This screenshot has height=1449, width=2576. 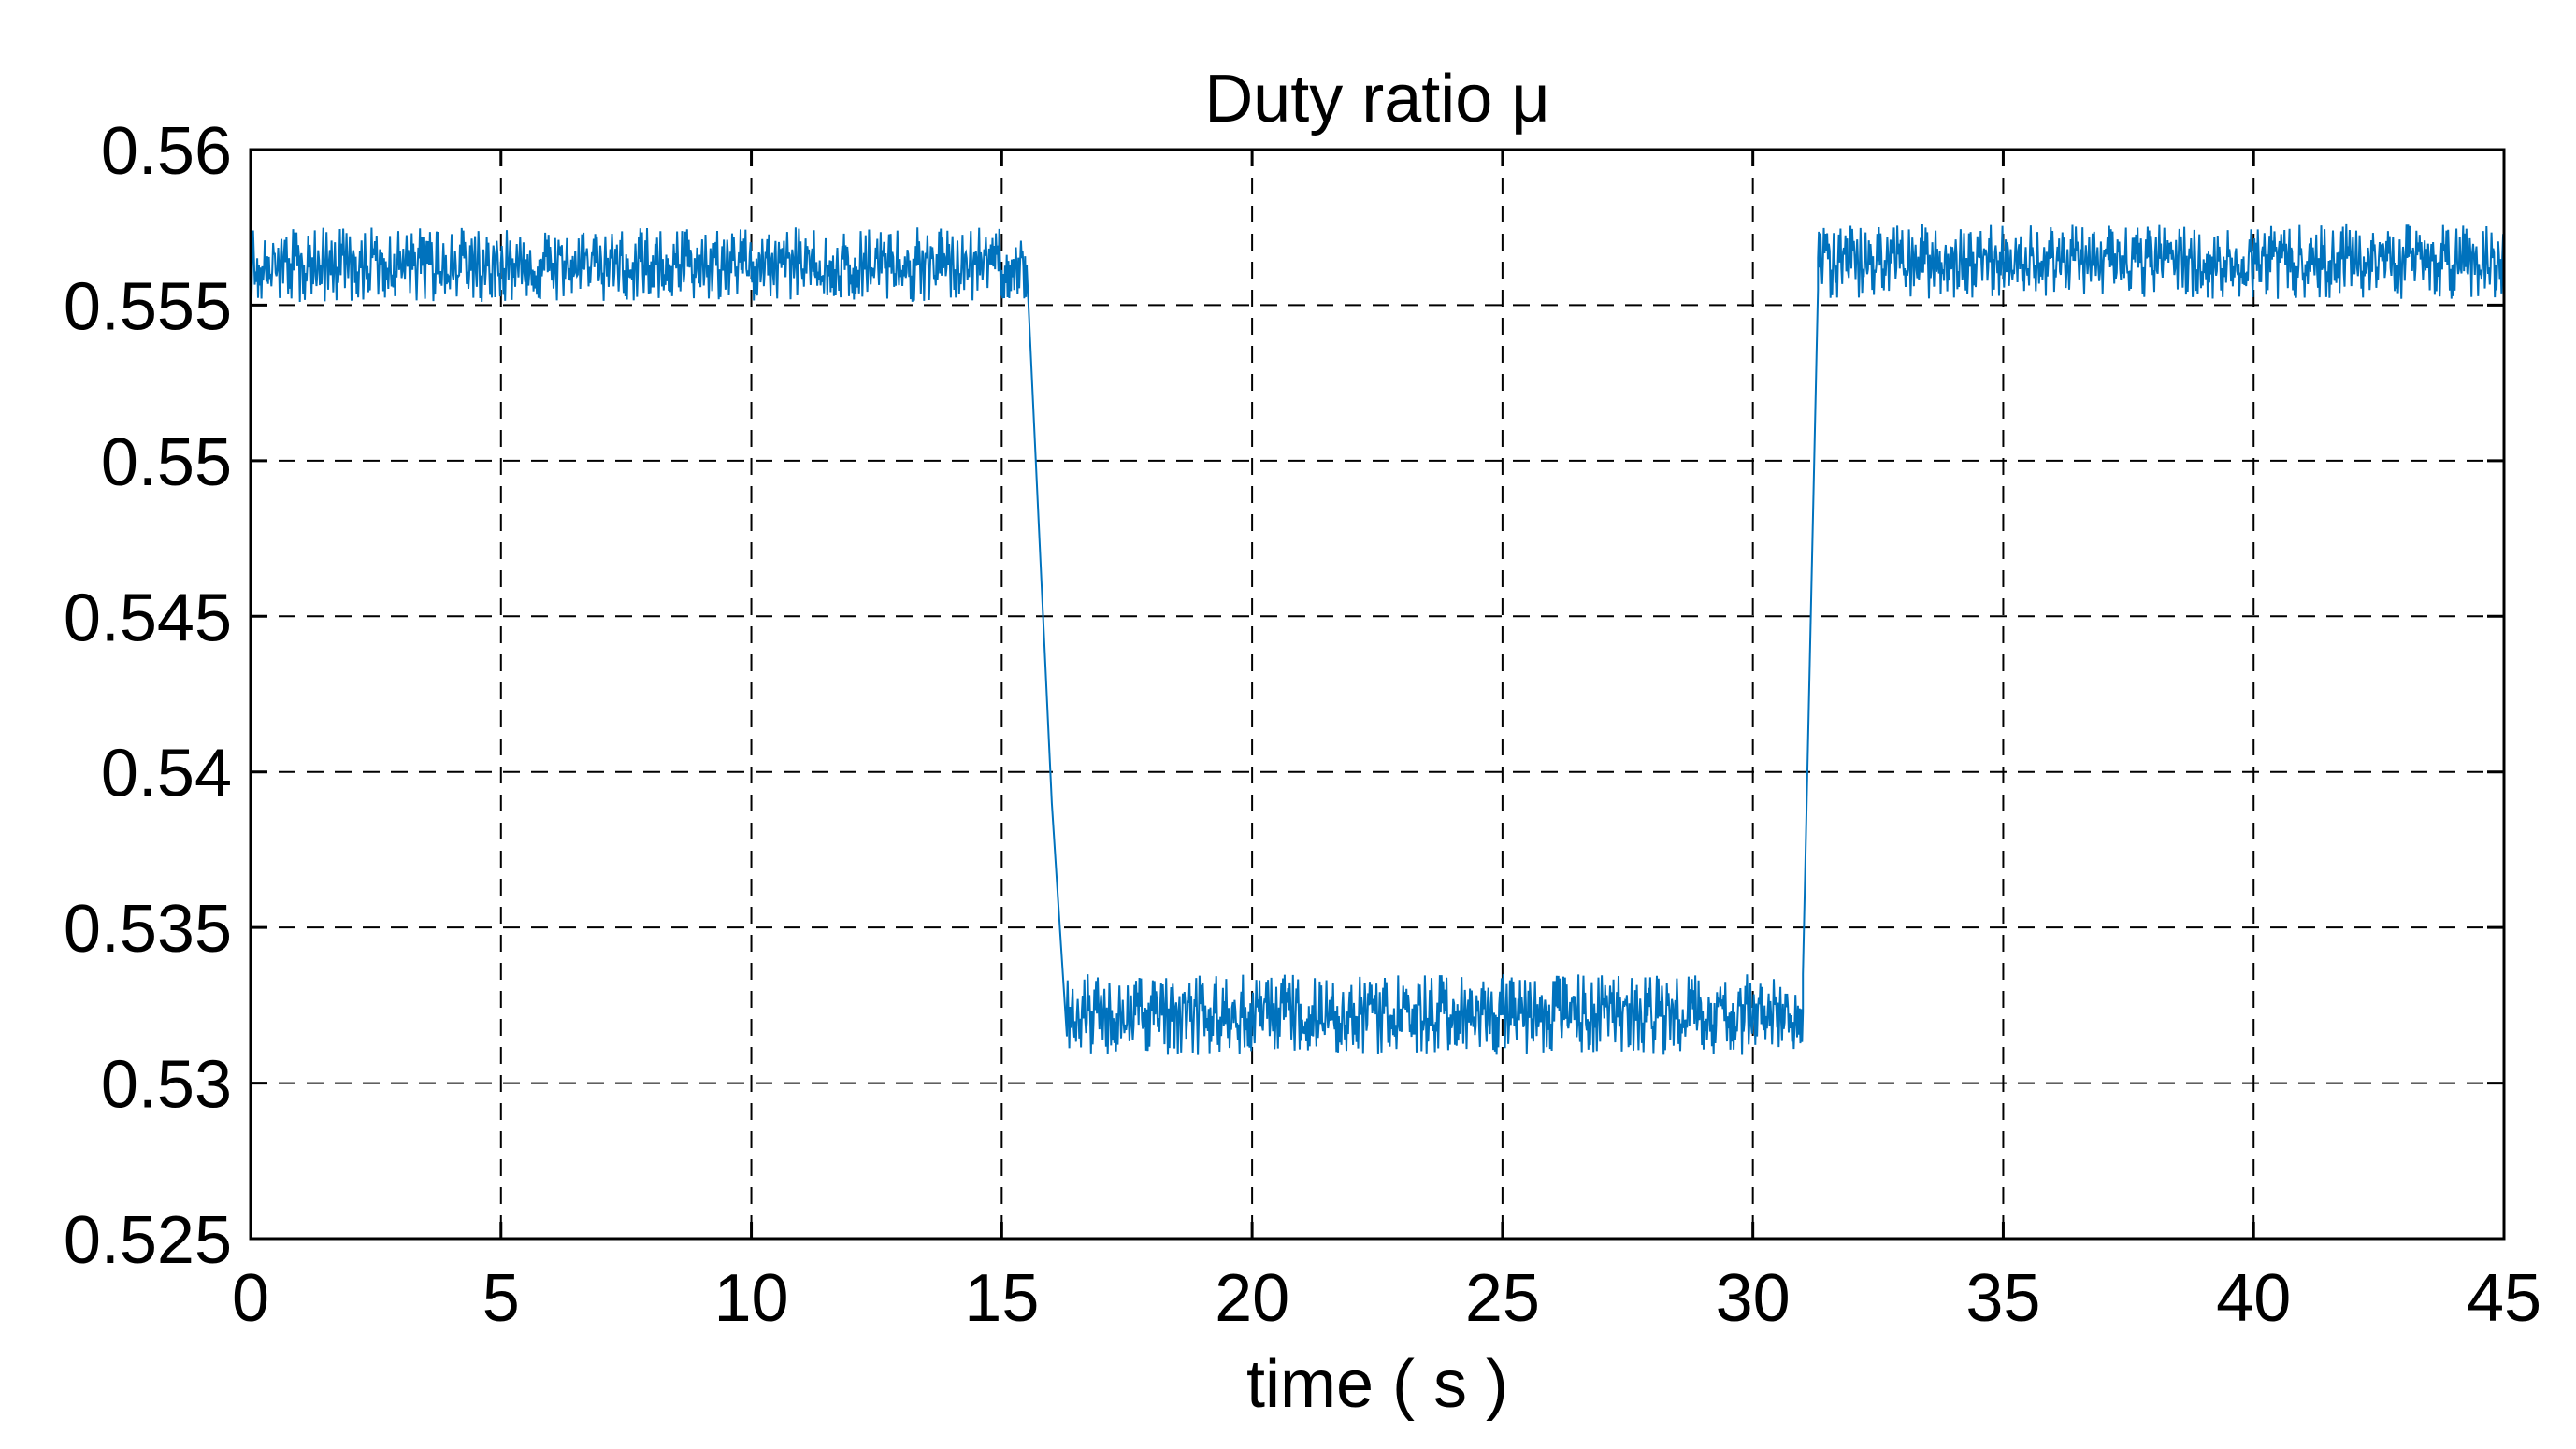 What do you see at coordinates (1377, 99) in the screenshot?
I see `chart-title: Duty ratio μ` at bounding box center [1377, 99].